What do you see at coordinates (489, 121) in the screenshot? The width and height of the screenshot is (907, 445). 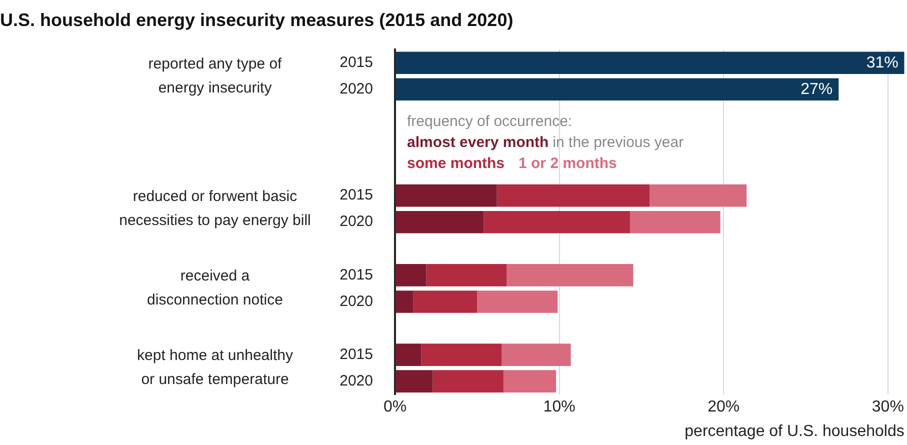 I see `legend-title: frequency of occurrence:` at bounding box center [489, 121].